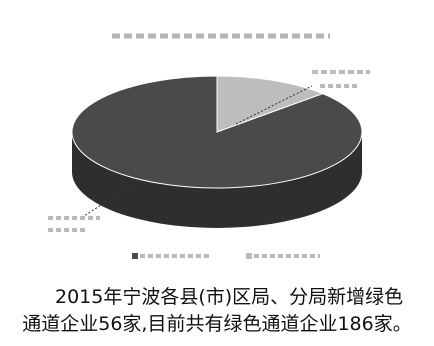 This screenshot has height=346, width=434. Describe the element at coordinates (217, 324) in the screenshot. I see `caption-line-2: 通道企业56家,目前共有绿色通道企业186家。` at that location.